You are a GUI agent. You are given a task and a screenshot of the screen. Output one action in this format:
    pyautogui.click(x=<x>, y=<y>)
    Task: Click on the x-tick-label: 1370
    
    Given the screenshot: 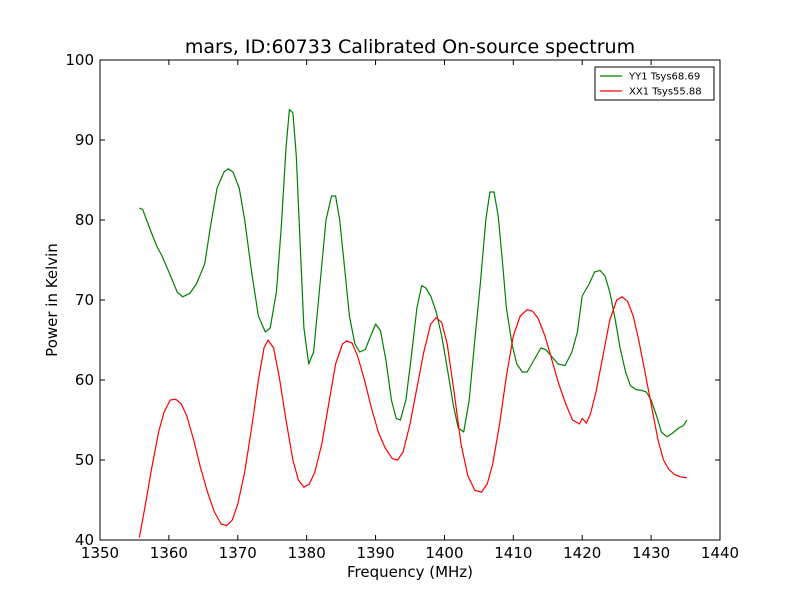 What is the action you would take?
    pyautogui.click(x=238, y=553)
    